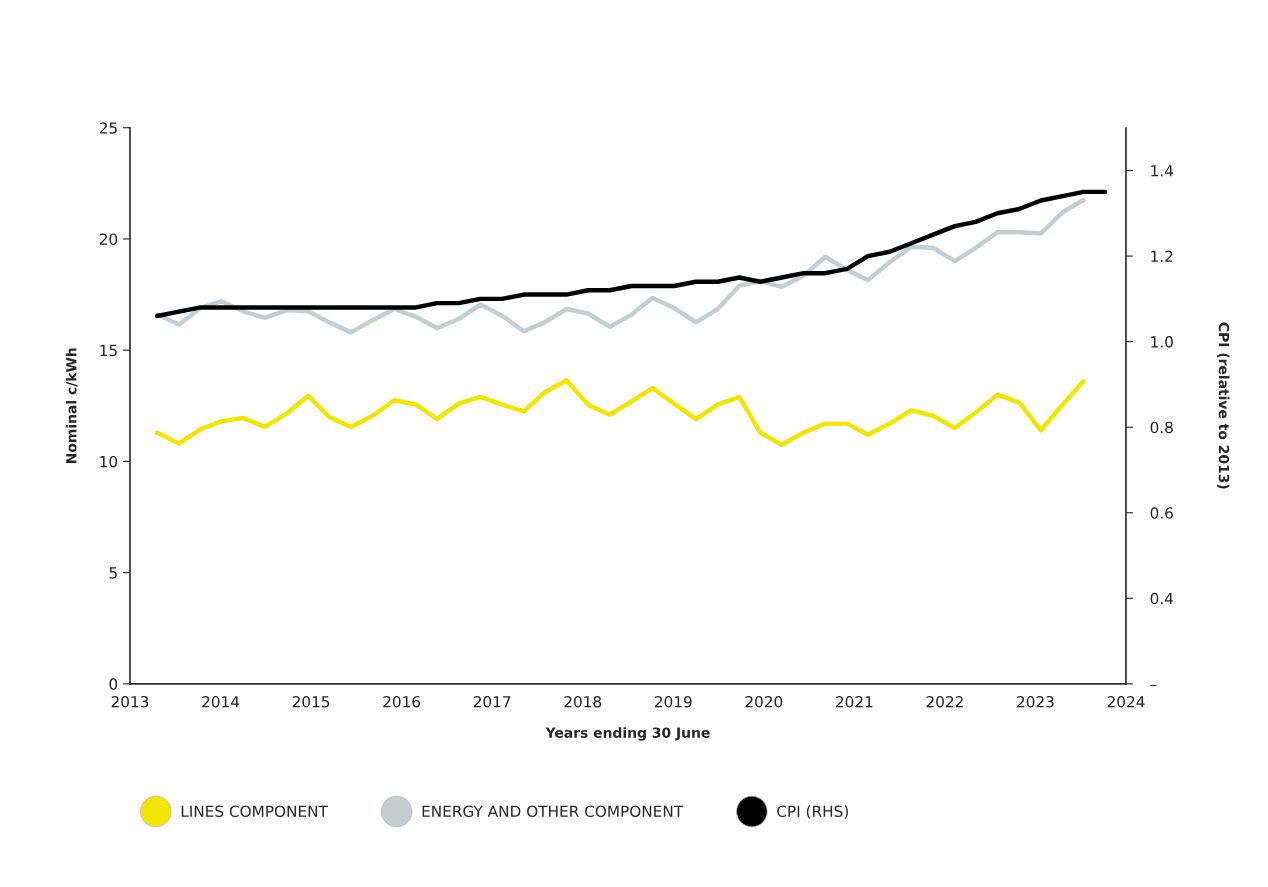  What do you see at coordinates (1161, 427) in the screenshot?
I see `y2-tick-label: 0.8` at bounding box center [1161, 427].